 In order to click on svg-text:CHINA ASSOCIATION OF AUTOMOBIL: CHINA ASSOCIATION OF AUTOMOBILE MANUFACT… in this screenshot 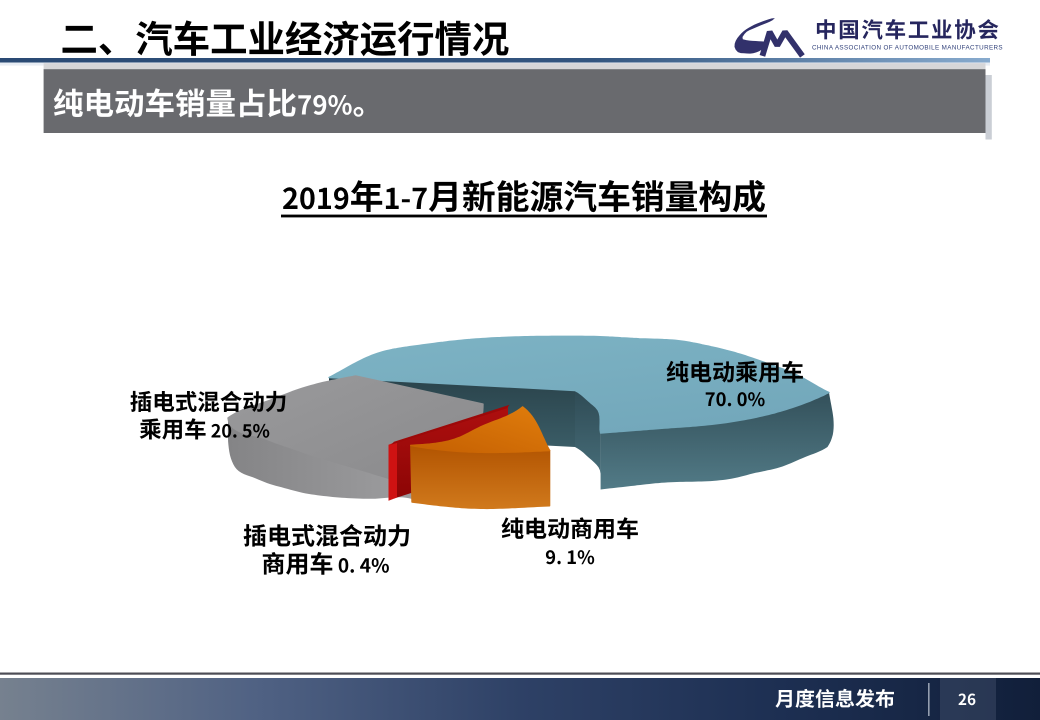, I will do `click(907, 48)`.